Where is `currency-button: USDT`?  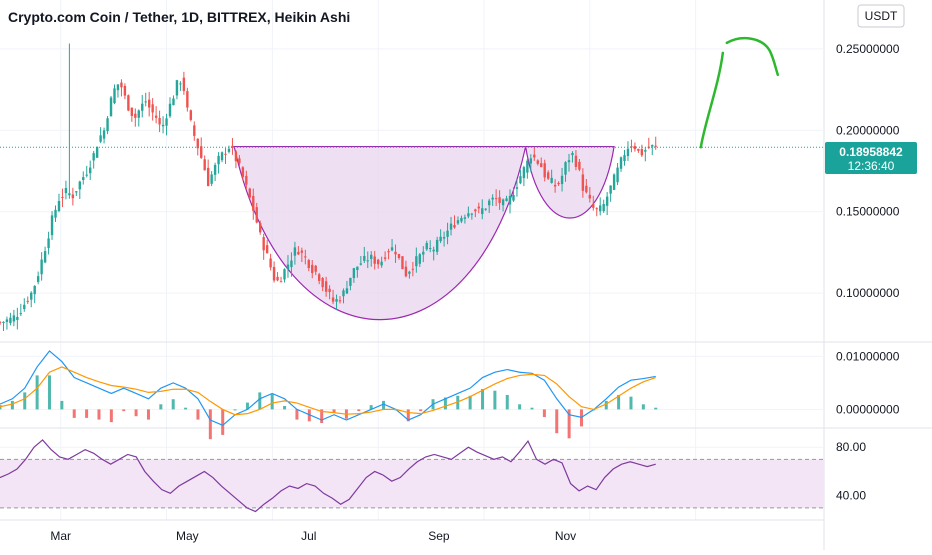 currency-button: USDT is located at coordinates (881, 16).